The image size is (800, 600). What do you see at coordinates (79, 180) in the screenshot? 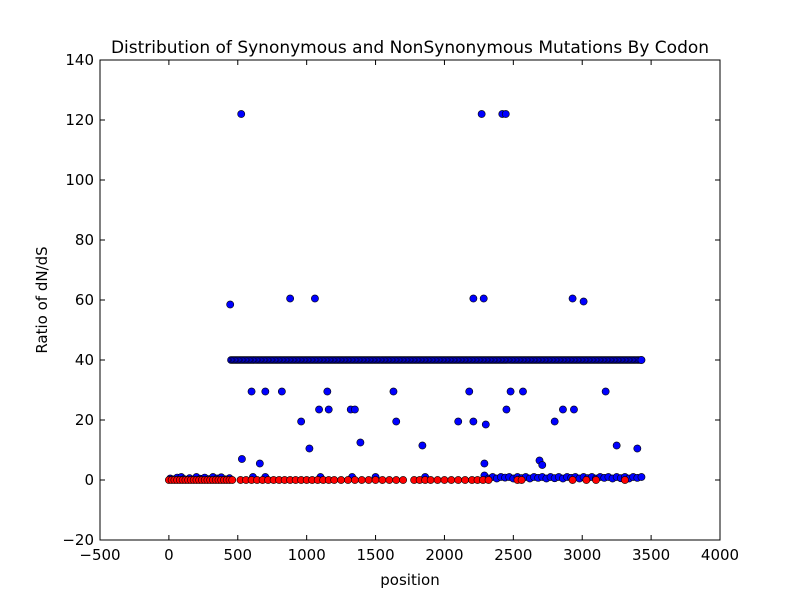
I see `y-tick-label: 100` at bounding box center [79, 180].